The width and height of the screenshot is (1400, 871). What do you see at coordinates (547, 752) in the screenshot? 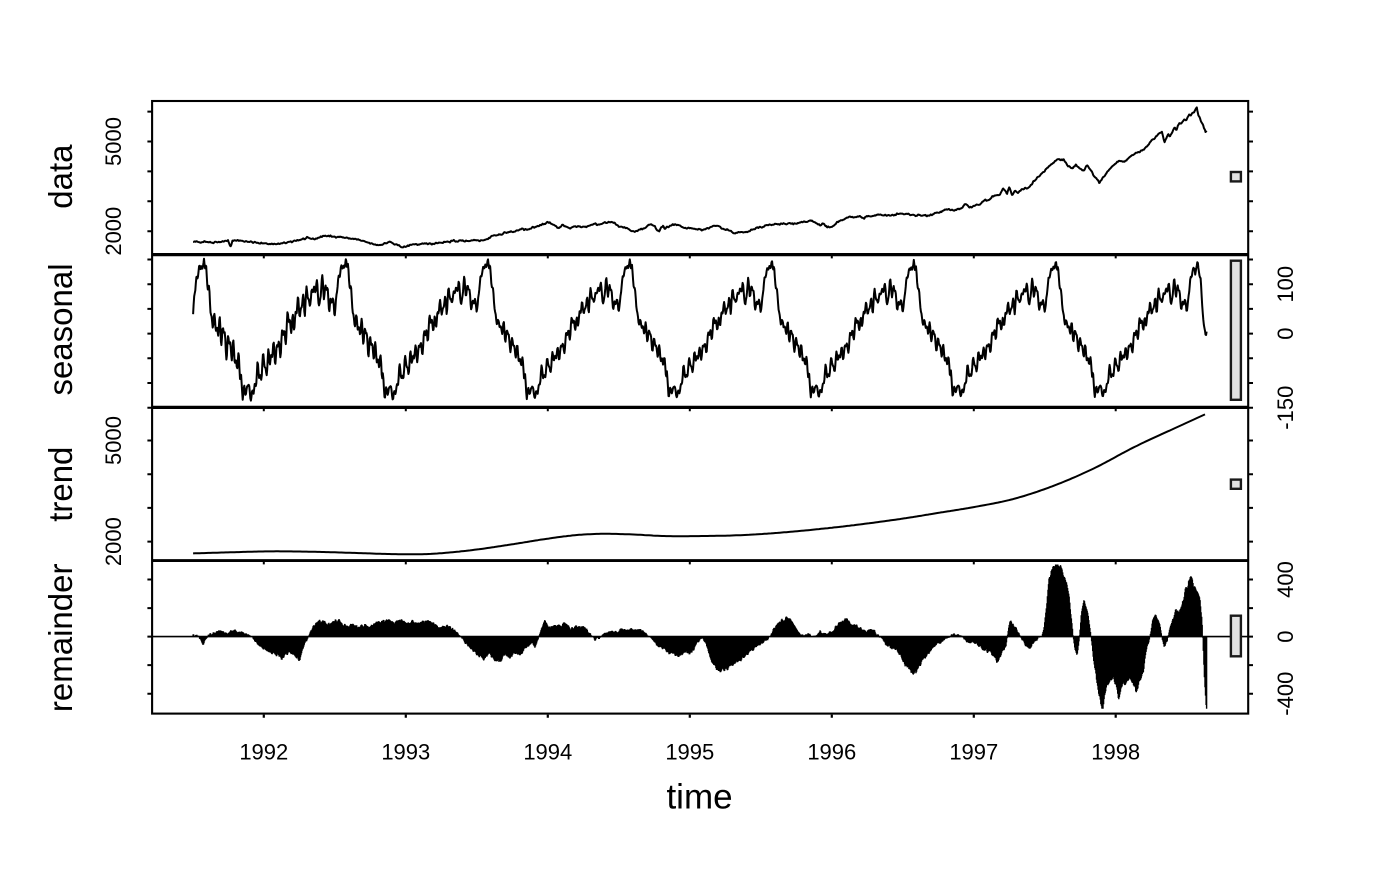
I see `svg-text: 1994` at bounding box center [547, 752].